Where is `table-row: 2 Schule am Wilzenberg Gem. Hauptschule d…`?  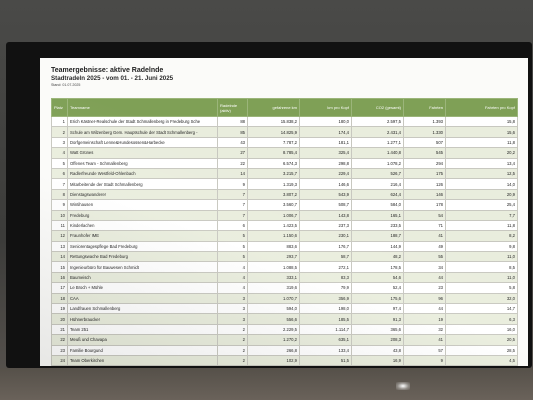 table-row: 2 Schule am Wilzenberg Gem. Hauptschule d… is located at coordinates (284, 132).